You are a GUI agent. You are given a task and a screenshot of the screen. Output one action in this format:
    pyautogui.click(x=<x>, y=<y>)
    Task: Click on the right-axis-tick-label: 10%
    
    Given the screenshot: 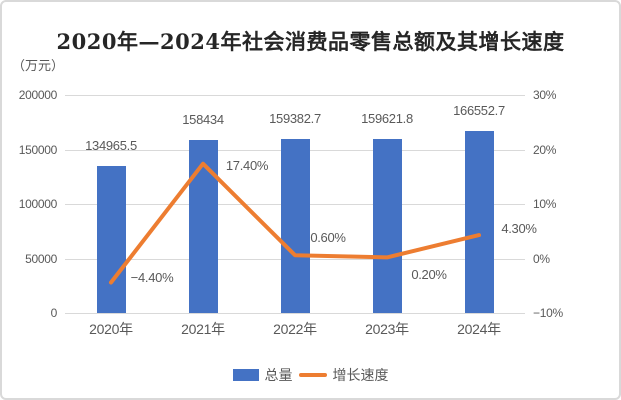 What is the action you would take?
    pyautogui.click(x=545, y=204)
    